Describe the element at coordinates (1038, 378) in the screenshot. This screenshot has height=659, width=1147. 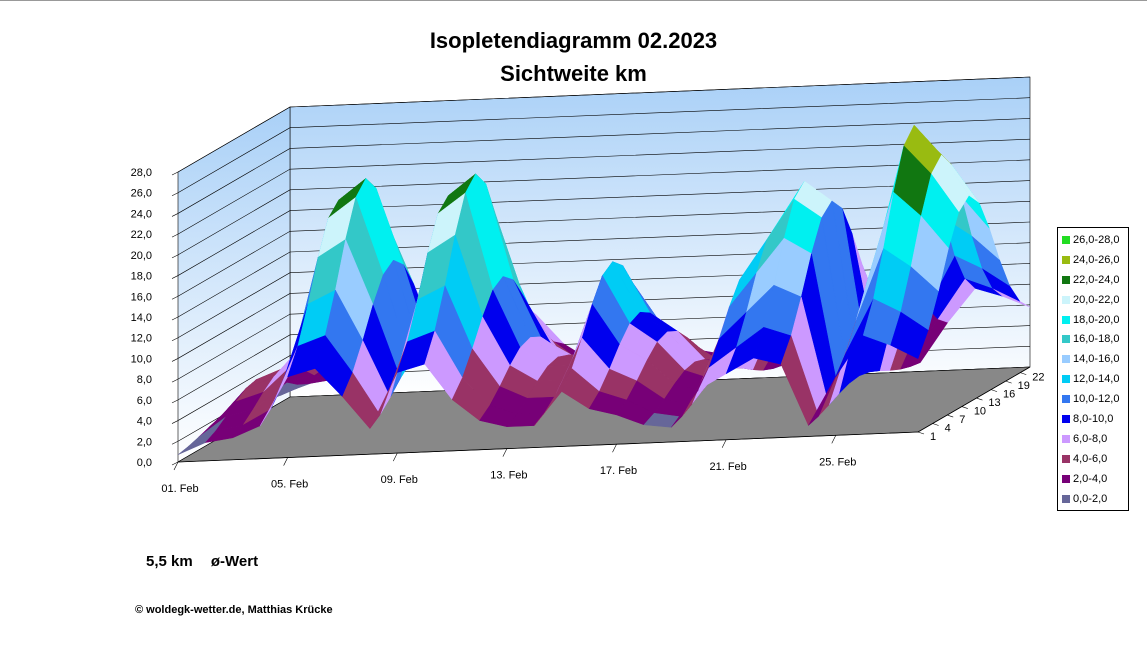
I see `y-tick-label: 22` at that location.